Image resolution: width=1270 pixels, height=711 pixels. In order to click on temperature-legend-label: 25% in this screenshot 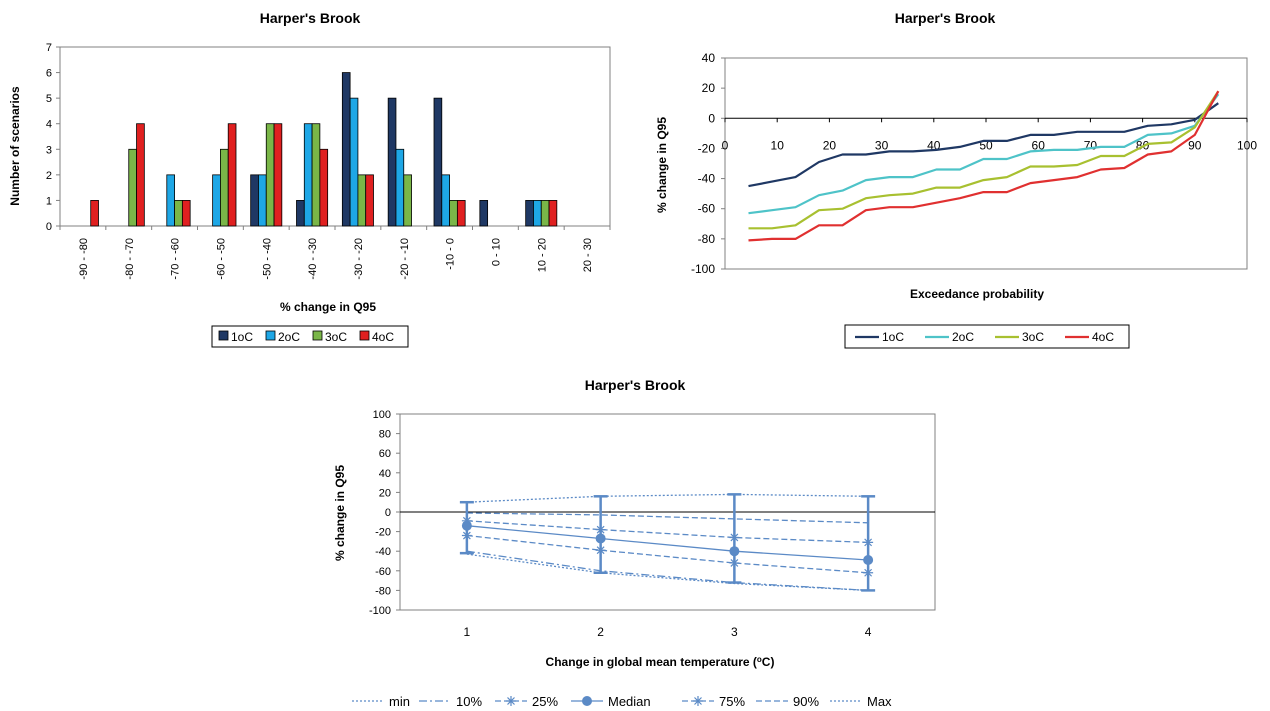, I will do `click(545, 701)`.